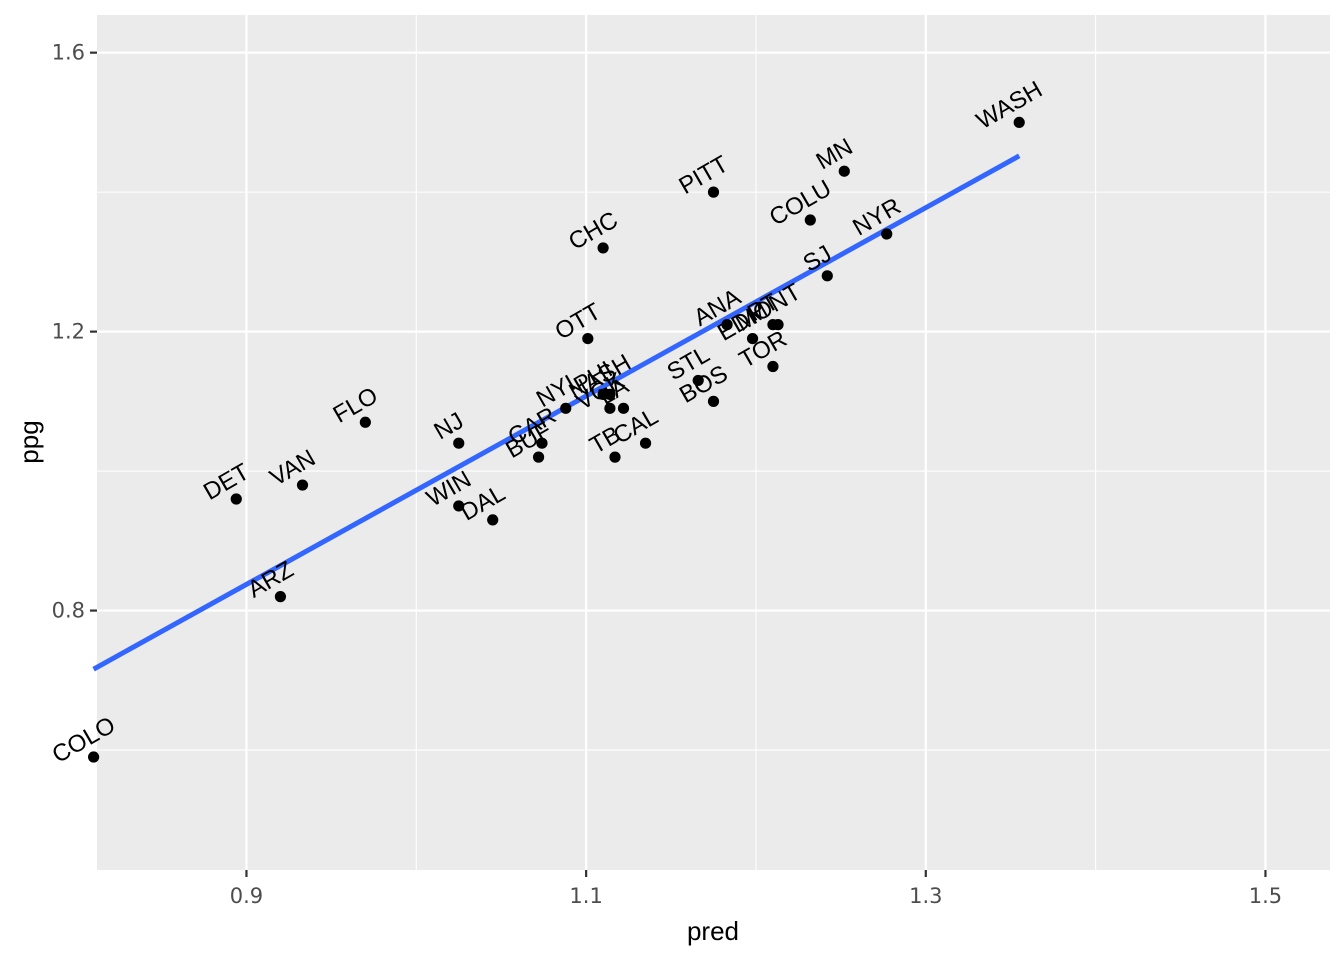  Describe the element at coordinates (68, 332) in the screenshot. I see `y-tick-label: 1.2` at that location.